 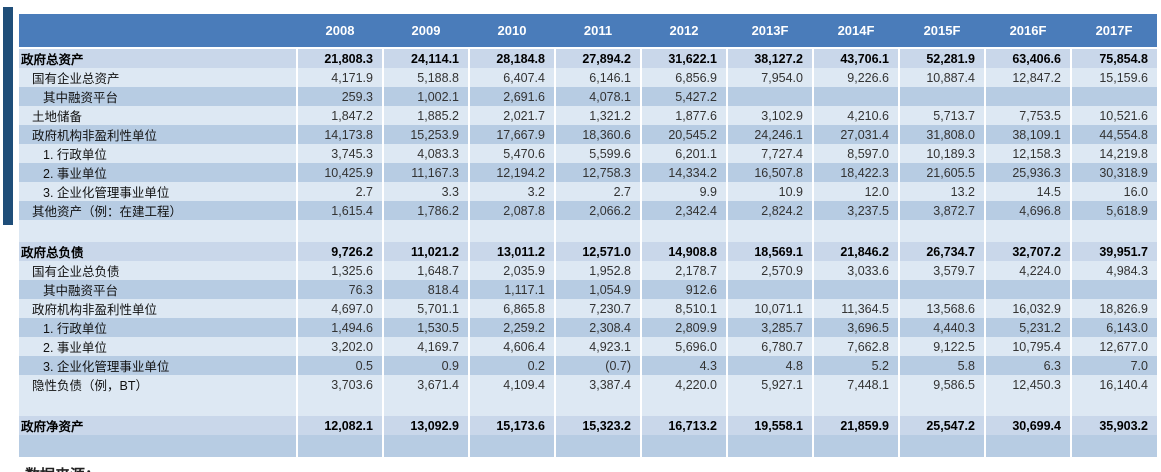 I want to click on value-cell: 1,786.2, so click(x=425, y=210).